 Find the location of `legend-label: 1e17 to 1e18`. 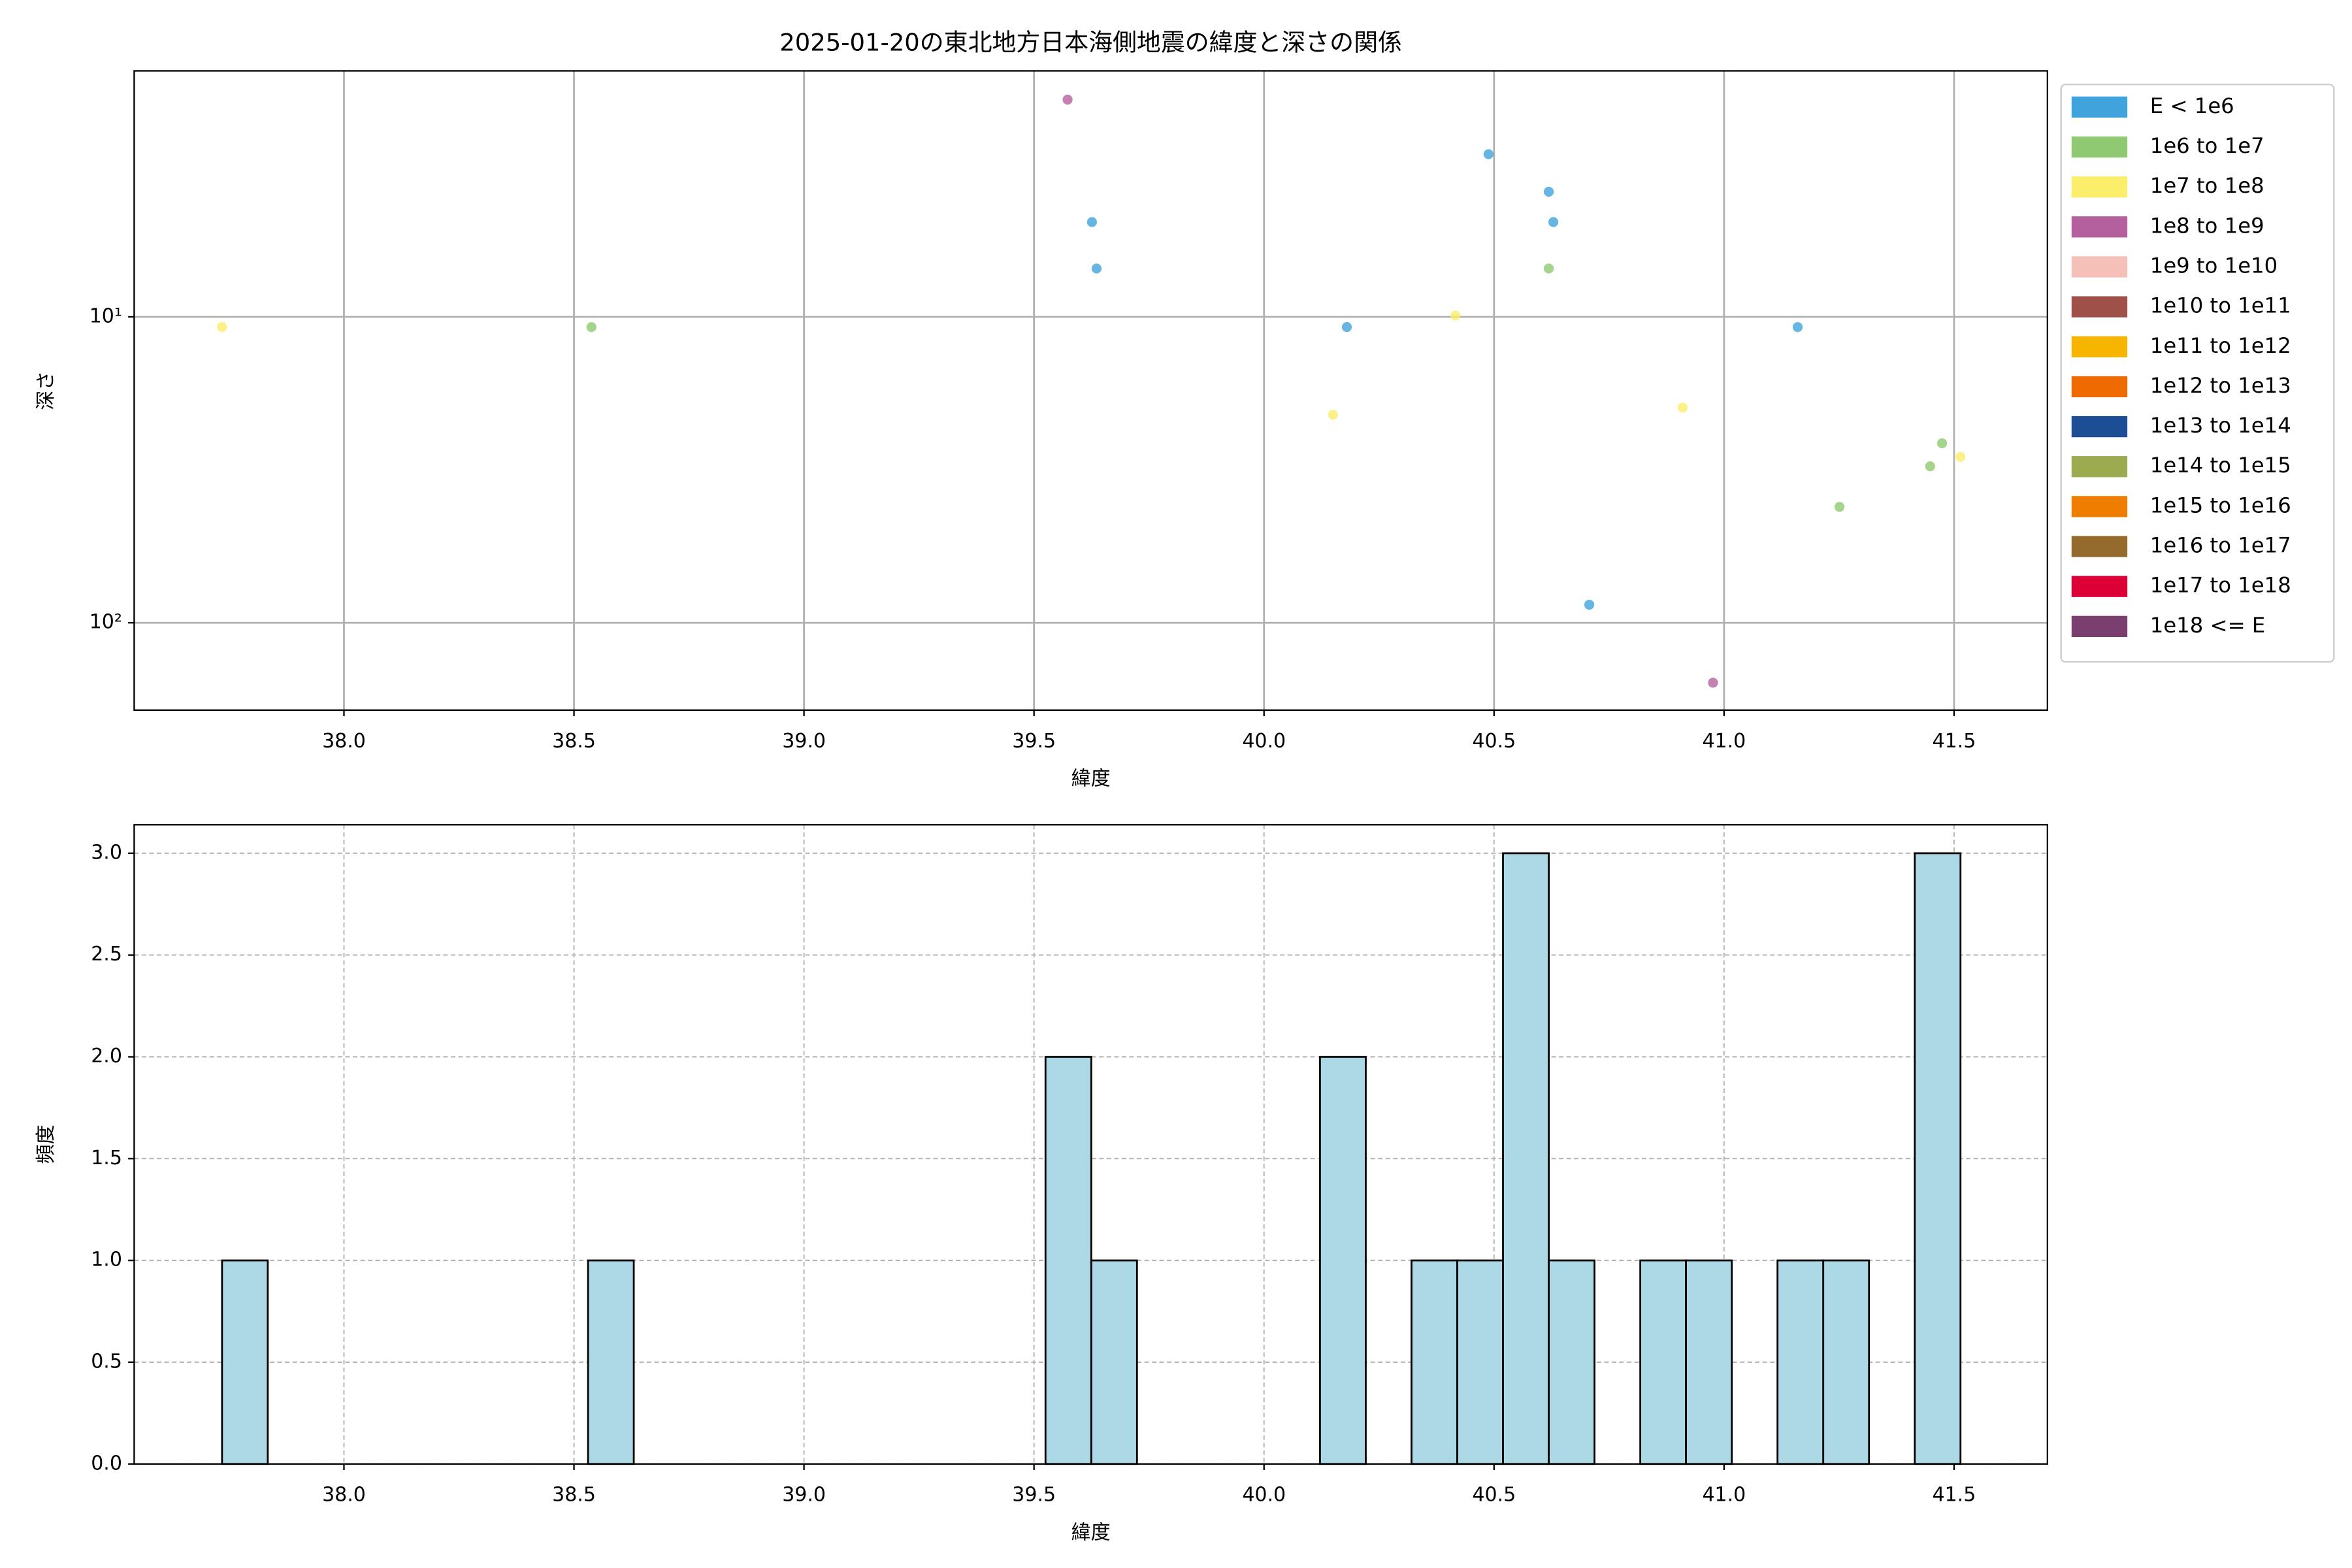

legend-label: 1e17 to 1e18 is located at coordinates (2220, 585).